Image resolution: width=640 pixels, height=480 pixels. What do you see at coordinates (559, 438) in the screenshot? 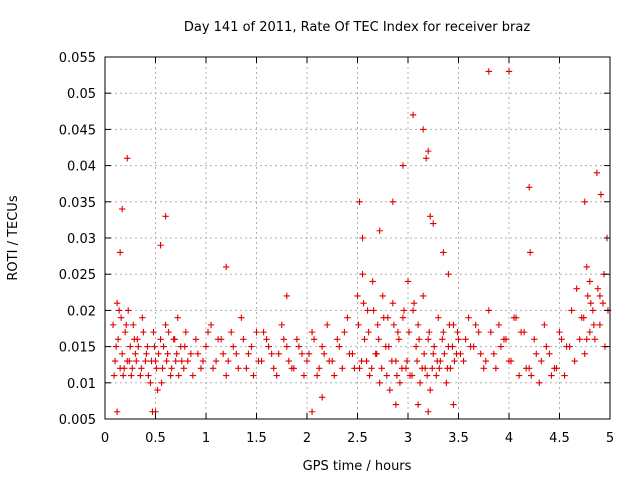
I see `x-tick-label: 4.5` at bounding box center [559, 438].